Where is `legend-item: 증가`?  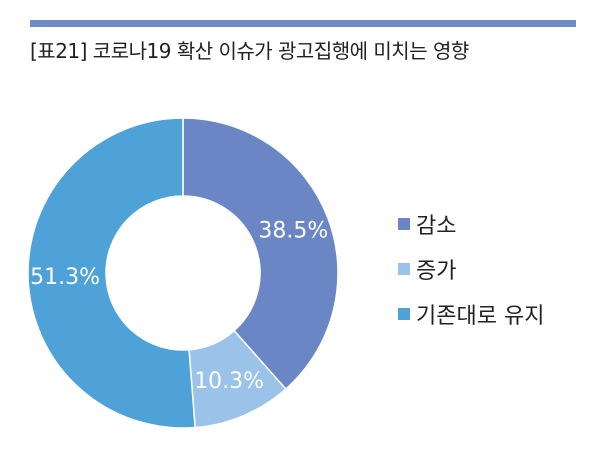
legend-item: 증가 is located at coordinates (471, 270).